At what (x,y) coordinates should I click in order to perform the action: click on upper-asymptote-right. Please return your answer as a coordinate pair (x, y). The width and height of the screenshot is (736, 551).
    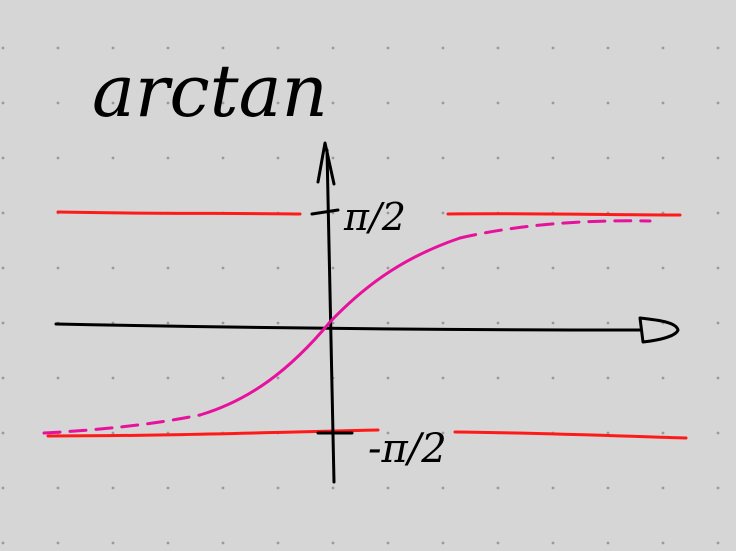
    Looking at the image, I should click on (564, 214).